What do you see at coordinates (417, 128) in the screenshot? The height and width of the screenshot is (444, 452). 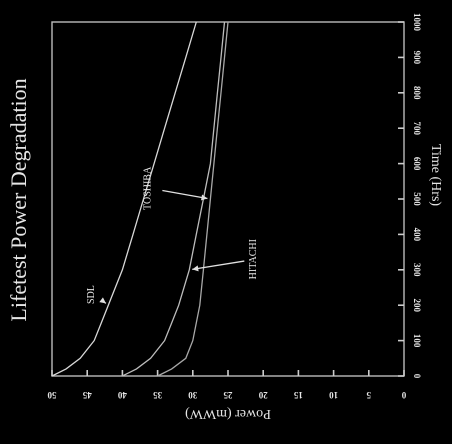 I see `time-tick-label: 700` at bounding box center [417, 128].